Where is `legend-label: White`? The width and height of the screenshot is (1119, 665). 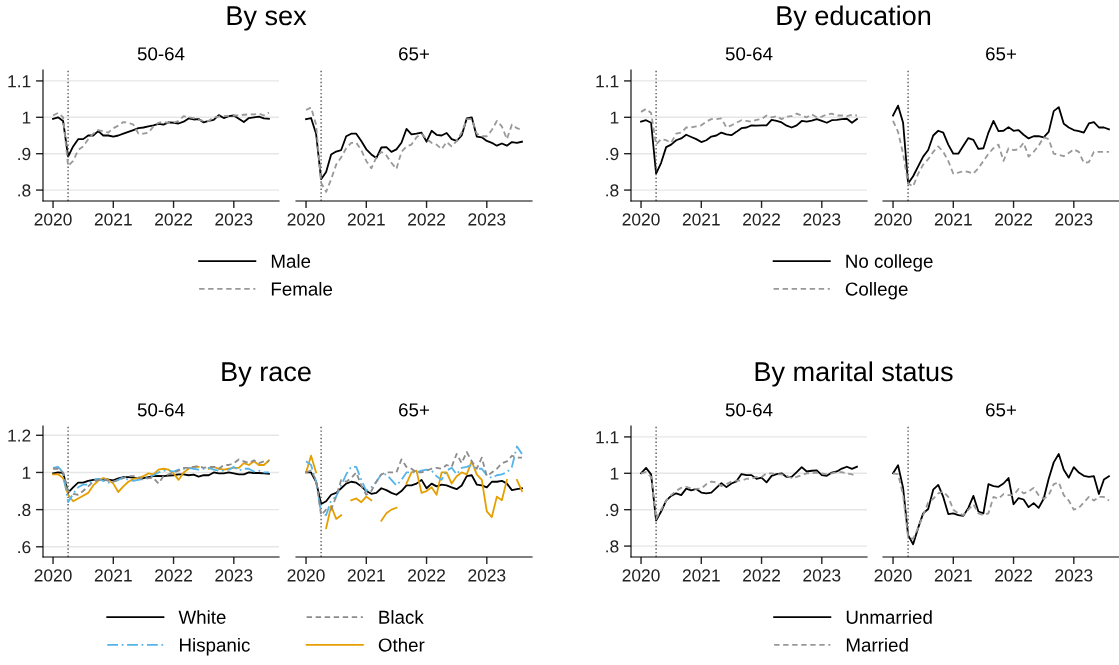
legend-label: White is located at coordinates (202, 617).